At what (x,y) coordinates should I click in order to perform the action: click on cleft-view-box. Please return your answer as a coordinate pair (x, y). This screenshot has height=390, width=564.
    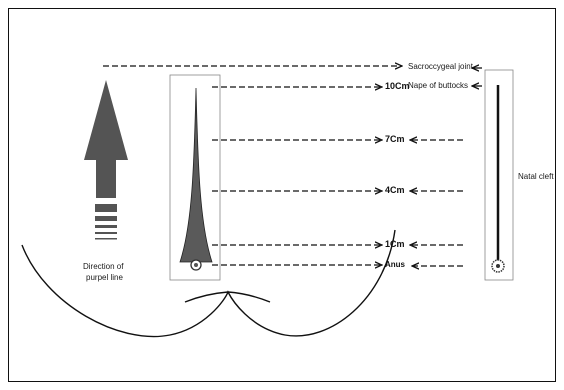
    Looking at the image, I should click on (195, 177).